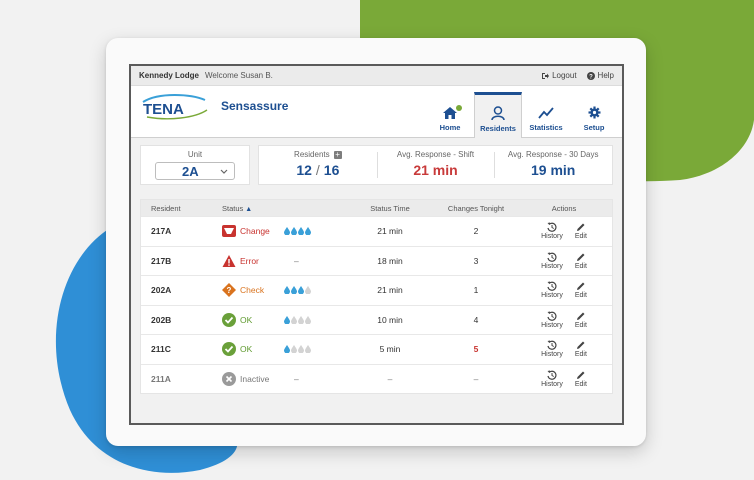  I want to click on add-resident-icon: +, so click(337, 154).